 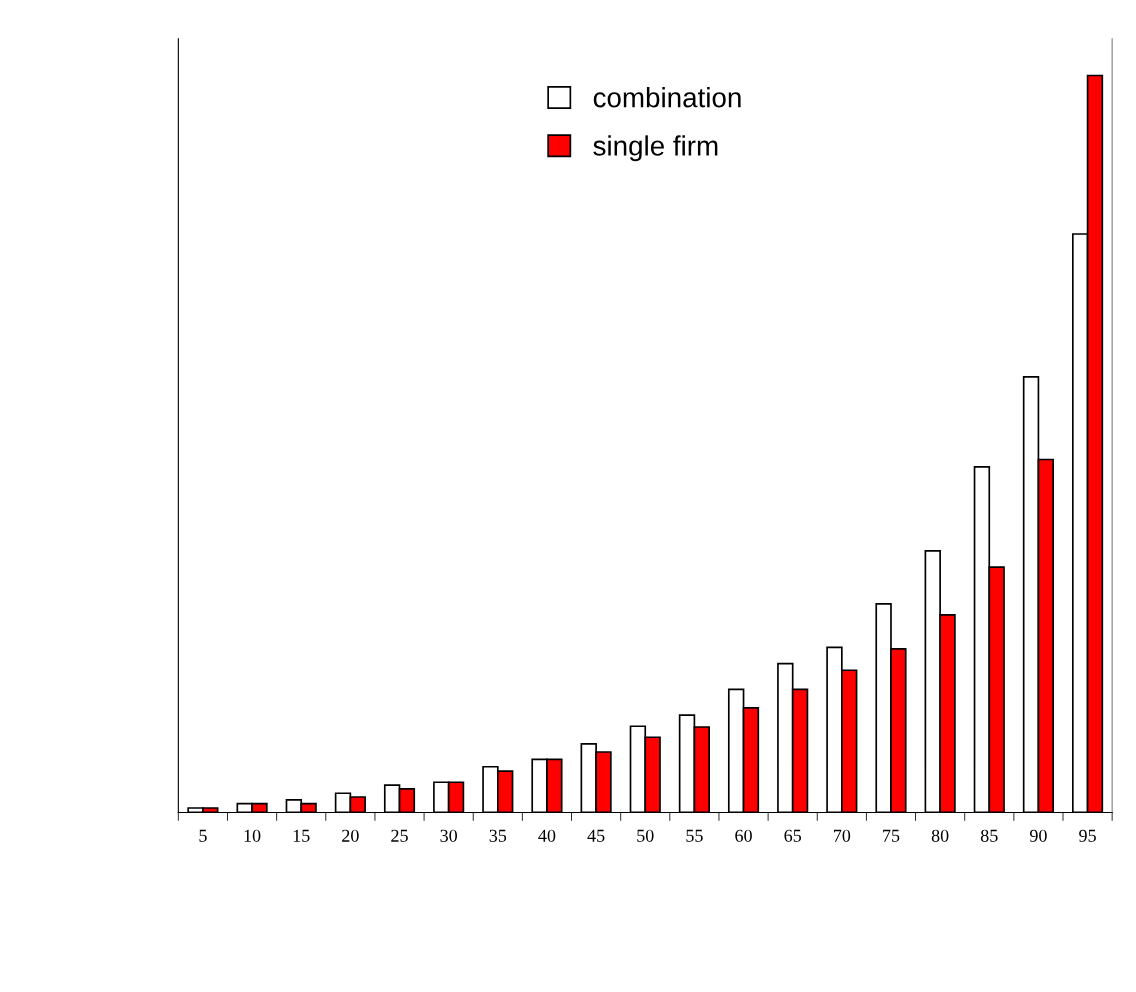 What do you see at coordinates (203, 835) in the screenshot?
I see `x-tick-label: 5` at bounding box center [203, 835].